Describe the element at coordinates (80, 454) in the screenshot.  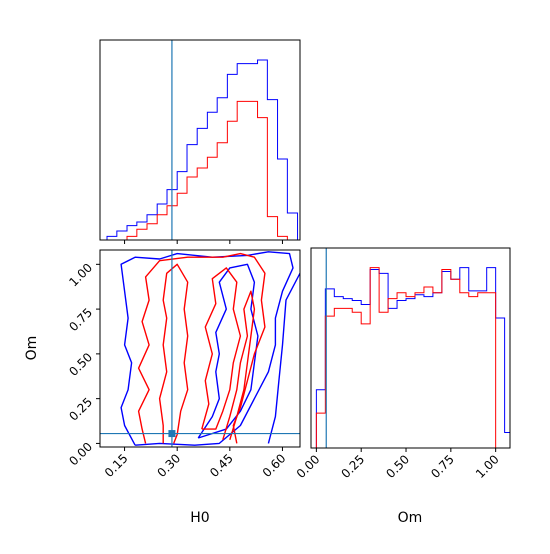
I see `contour-ytick-label-0: 0.00` at that location.